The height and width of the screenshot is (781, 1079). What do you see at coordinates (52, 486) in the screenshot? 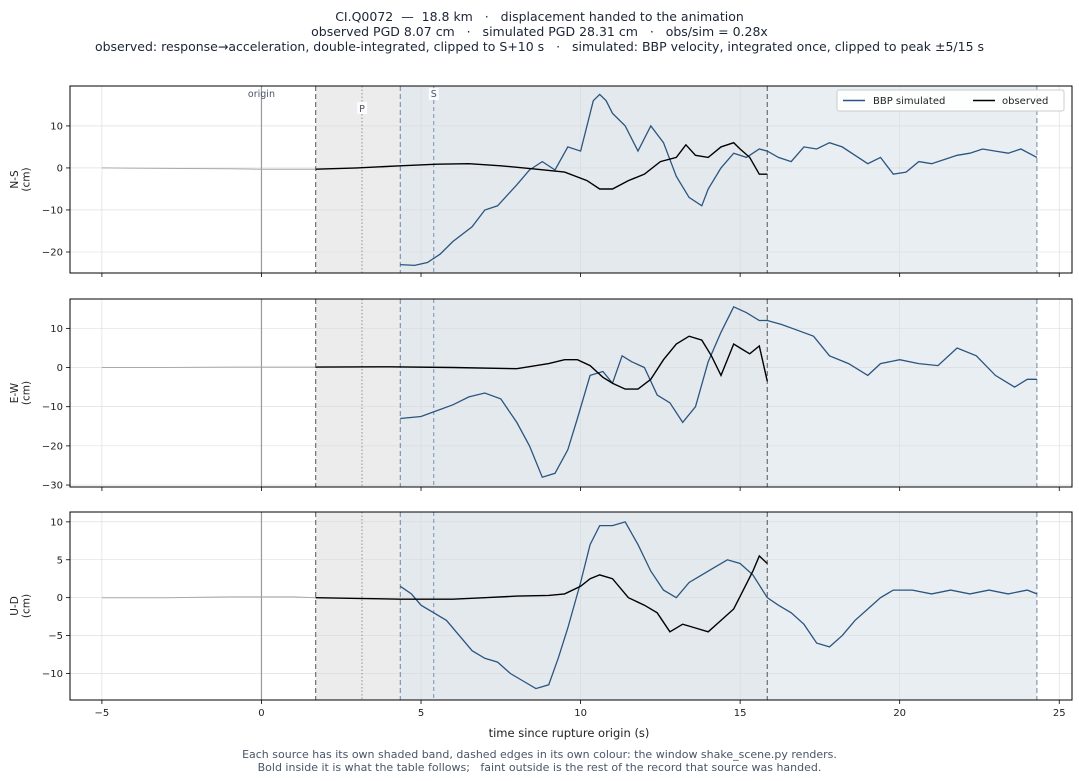
I see `y-tick-label: −30` at bounding box center [52, 486].